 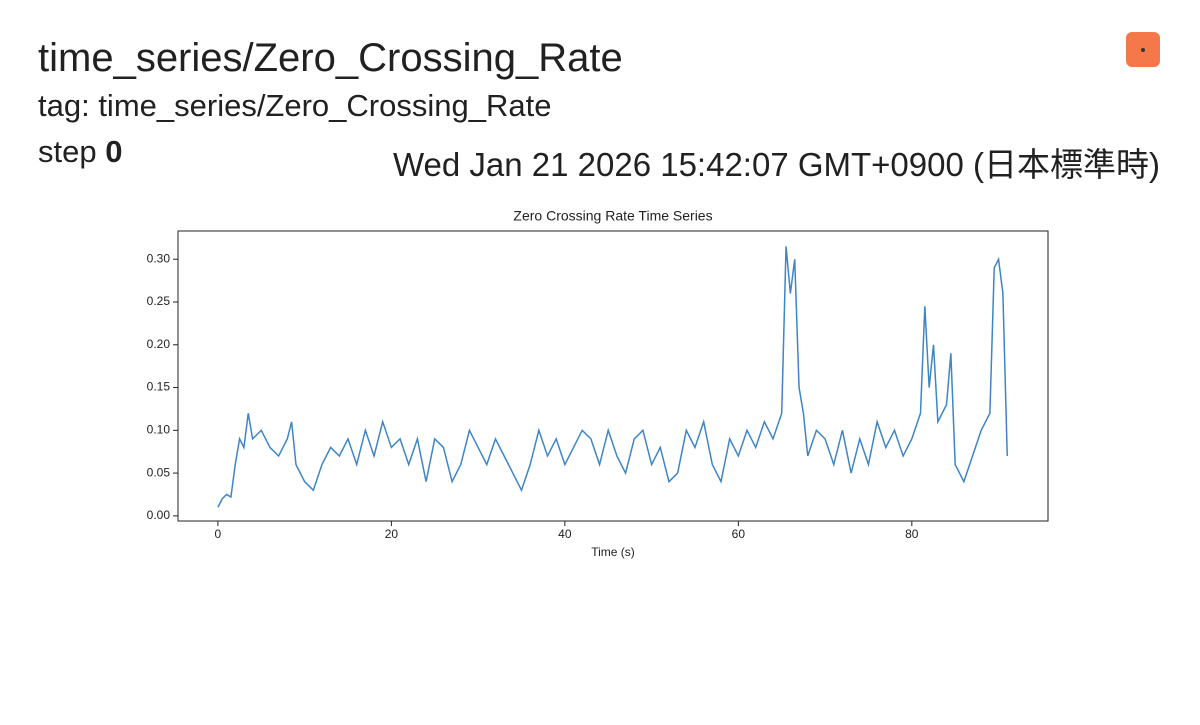 I want to click on y-tick-label: 0.30, so click(x=159, y=258).